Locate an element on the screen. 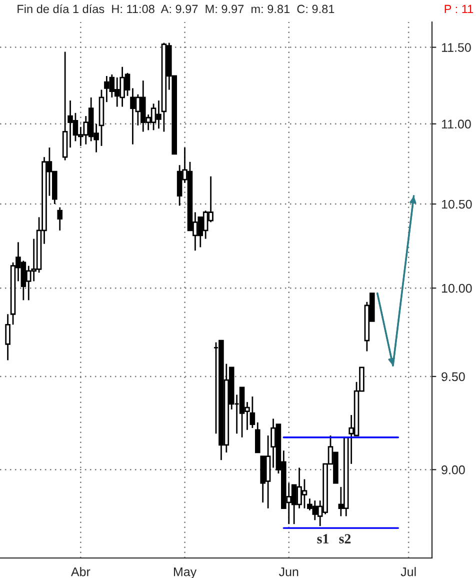  y-tick-label: 10.00 is located at coordinates (457, 288).